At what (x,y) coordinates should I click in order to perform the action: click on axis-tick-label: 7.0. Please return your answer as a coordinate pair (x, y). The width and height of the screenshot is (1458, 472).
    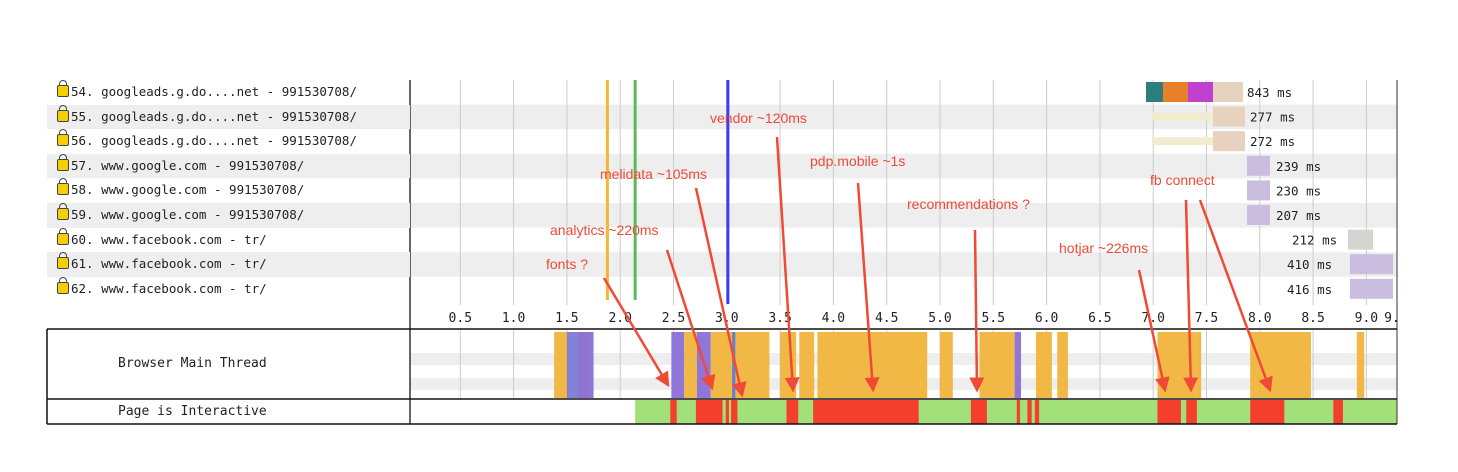
    Looking at the image, I should click on (1152, 318).